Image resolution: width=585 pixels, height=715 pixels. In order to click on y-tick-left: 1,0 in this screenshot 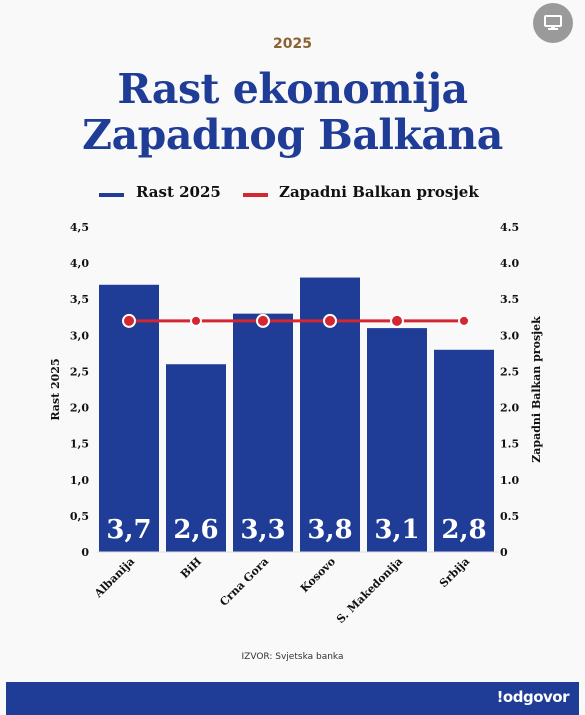, I will do `click(79, 480)`.